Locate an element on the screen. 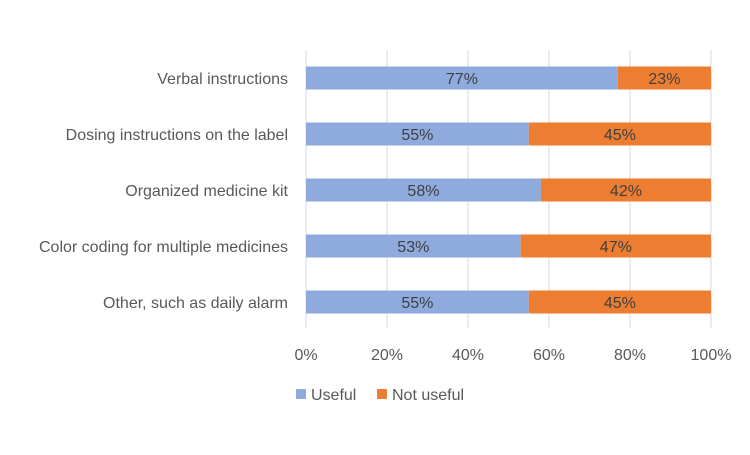 This screenshot has width=750, height=455. legend-label: Not useful is located at coordinates (428, 395).